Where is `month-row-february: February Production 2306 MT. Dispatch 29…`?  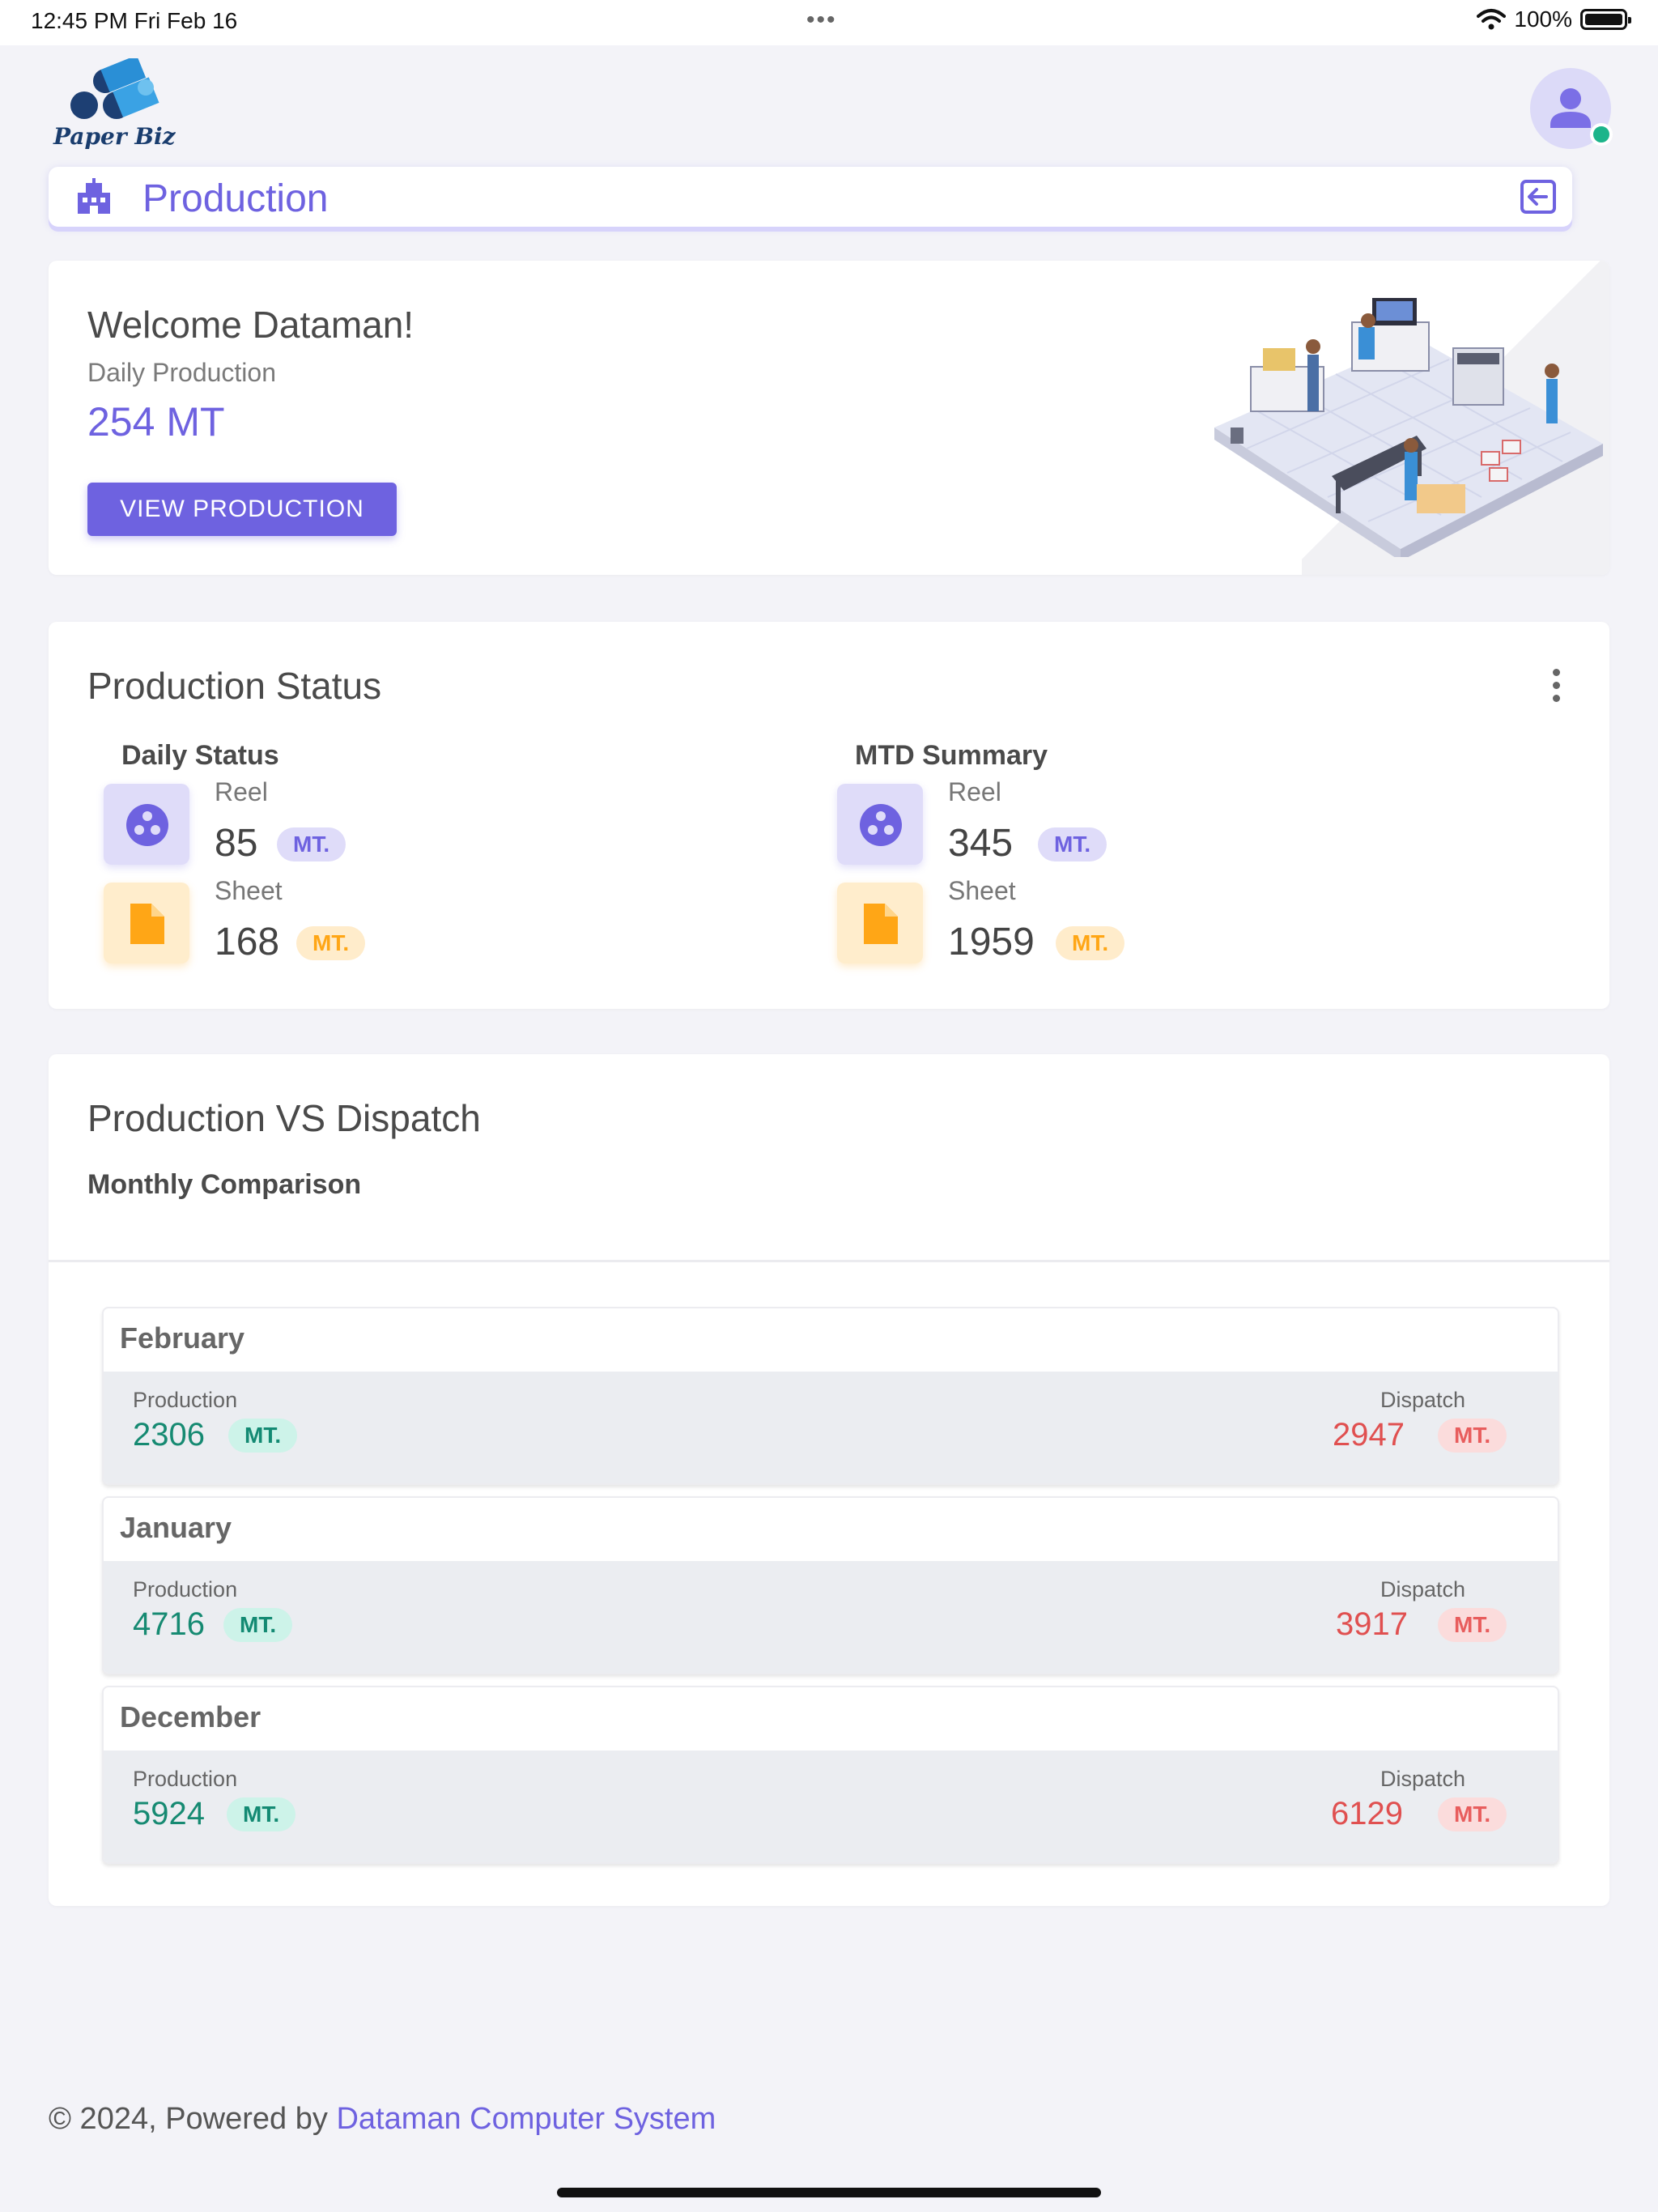 month-row-february: February Production 2306 MT. Dispatch 29… is located at coordinates (830, 1396).